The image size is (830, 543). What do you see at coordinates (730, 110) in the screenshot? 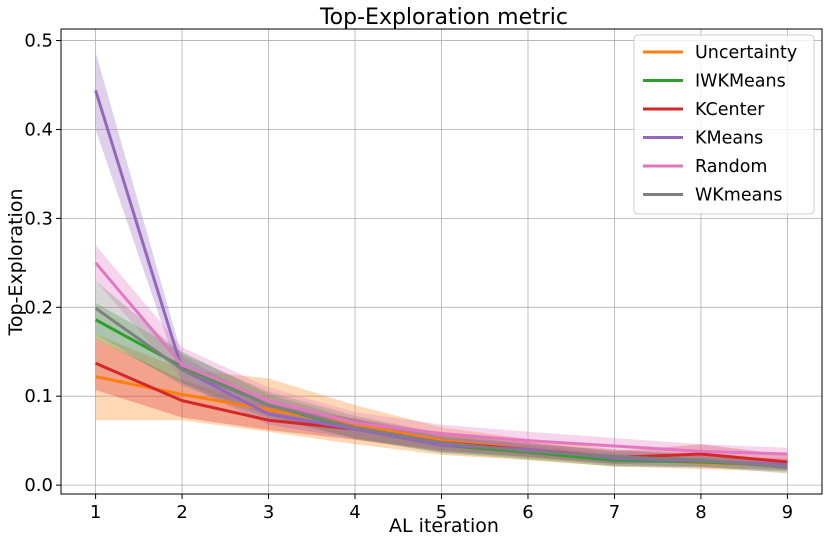
I see `legend-label-kcenter: KCenter` at bounding box center [730, 110].